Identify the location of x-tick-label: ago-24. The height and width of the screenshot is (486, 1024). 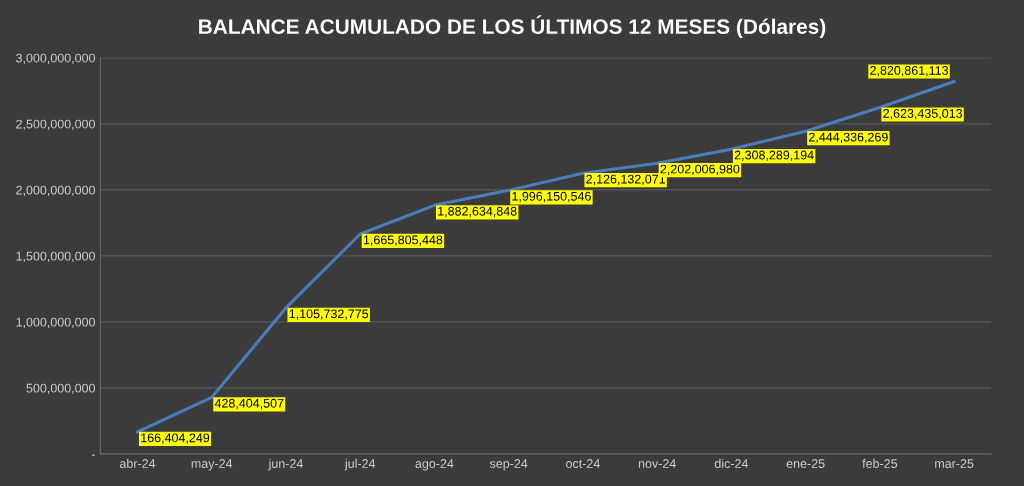
(434, 465).